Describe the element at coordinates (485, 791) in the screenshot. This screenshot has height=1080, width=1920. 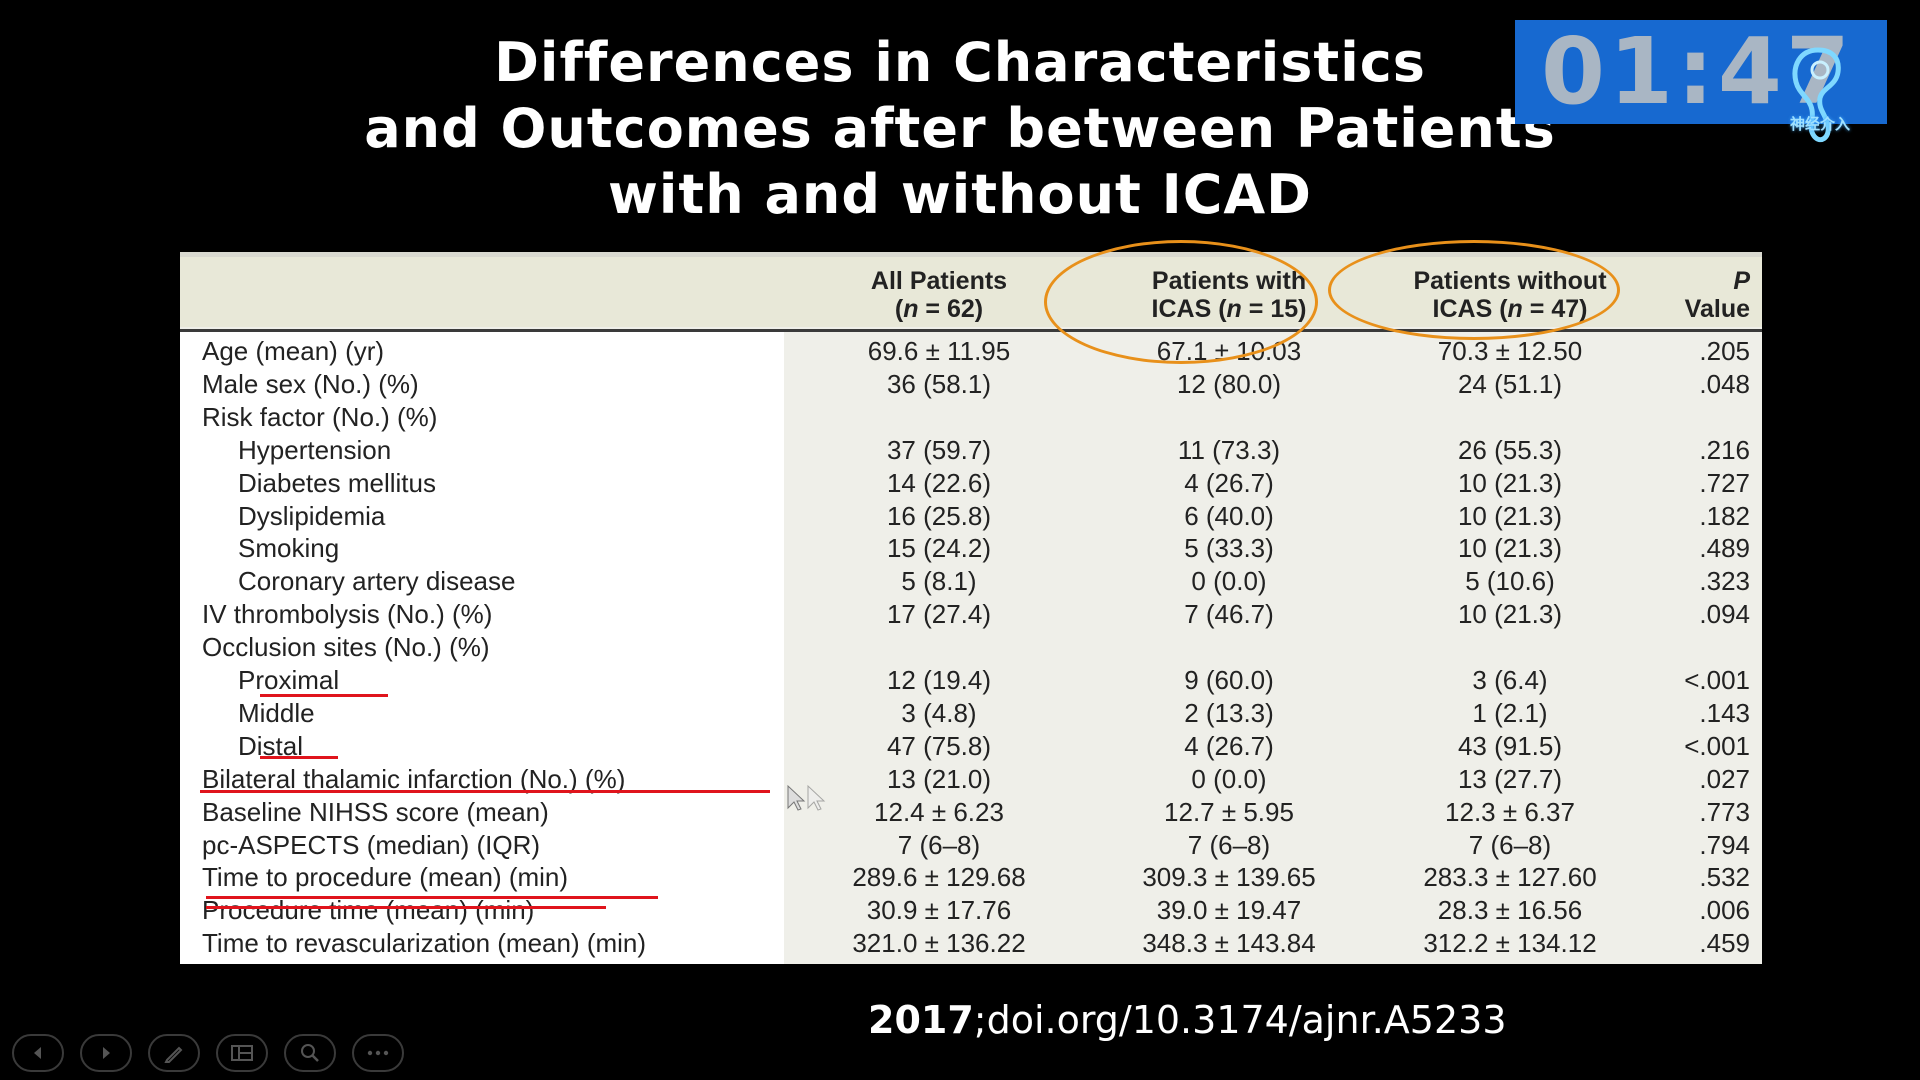
I see `underline-bilateral-thalamic` at that location.